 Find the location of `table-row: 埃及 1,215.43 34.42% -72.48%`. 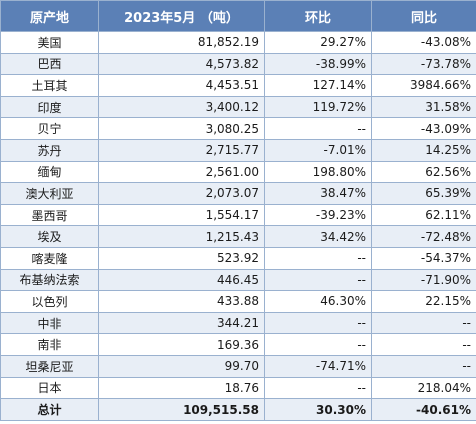

table-row: 埃及 1,215.43 34.42% -72.48% is located at coordinates (238, 236).